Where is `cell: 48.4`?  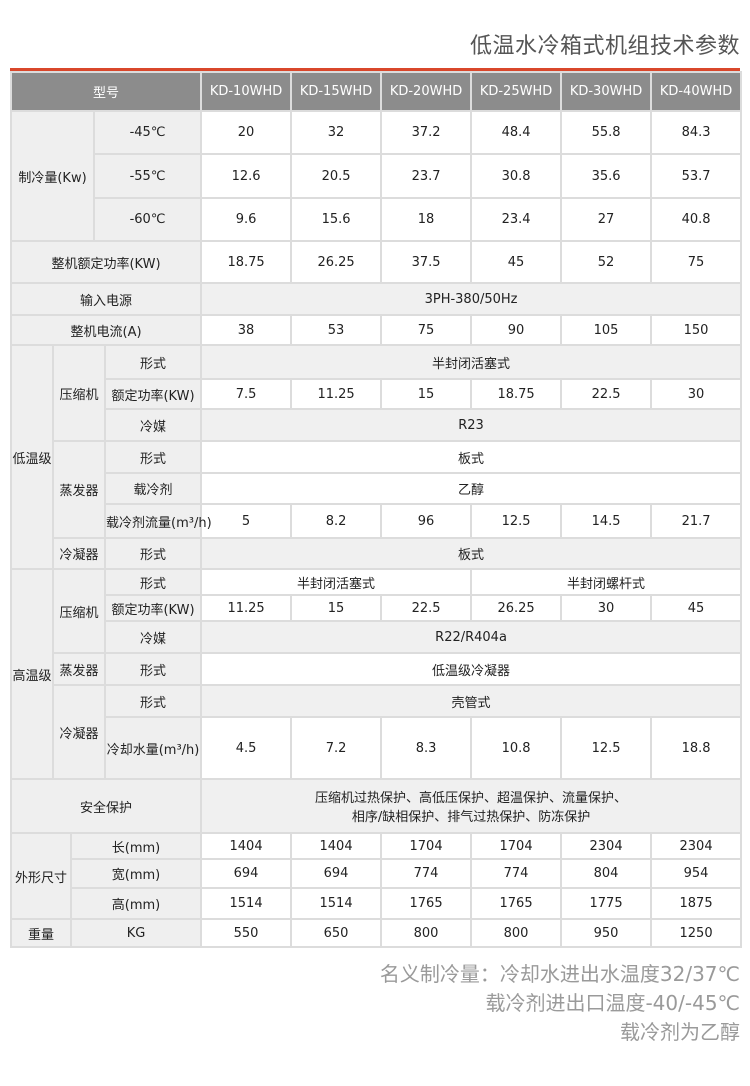 cell: 48.4 is located at coordinates (516, 132).